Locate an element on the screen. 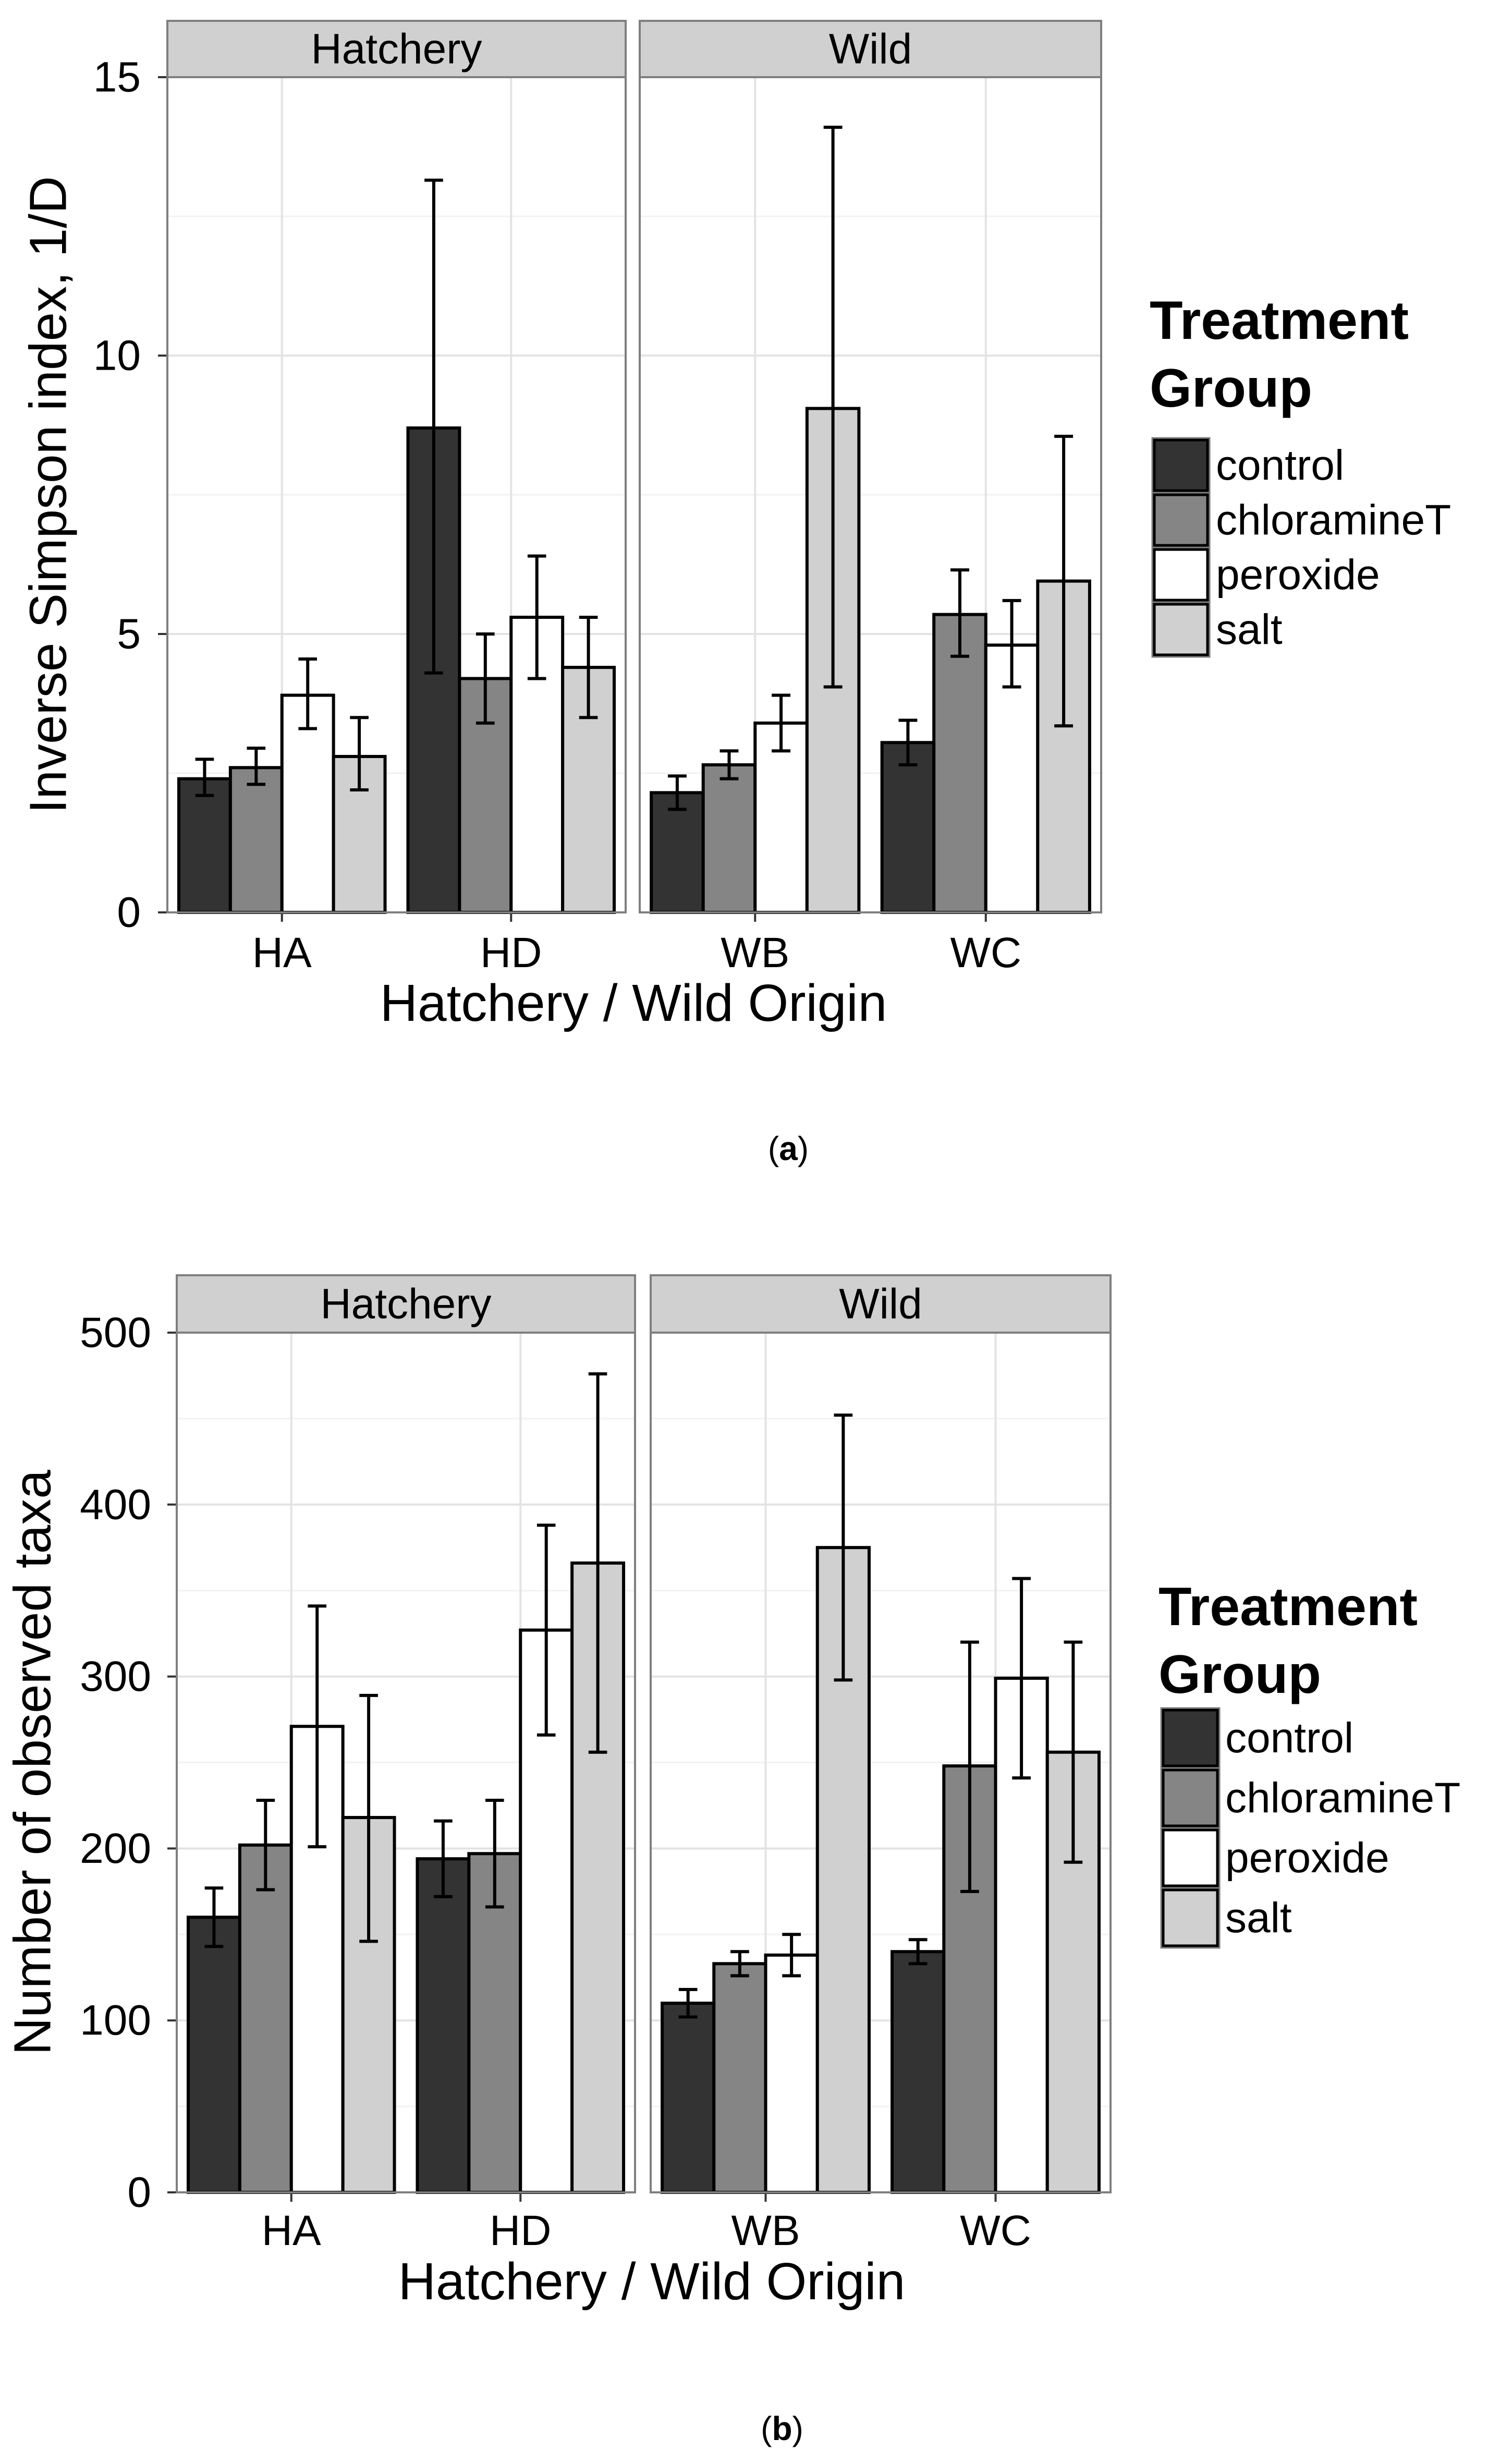  caption-letter: a is located at coordinates (788, 1148).